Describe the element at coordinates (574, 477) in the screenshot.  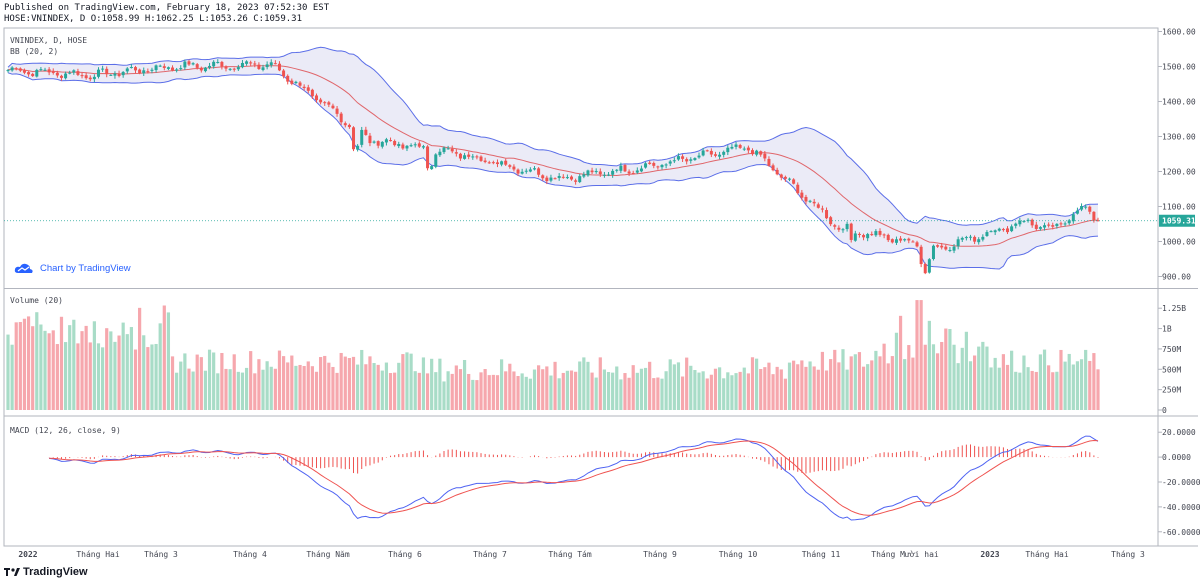
I see `signal-line` at that location.